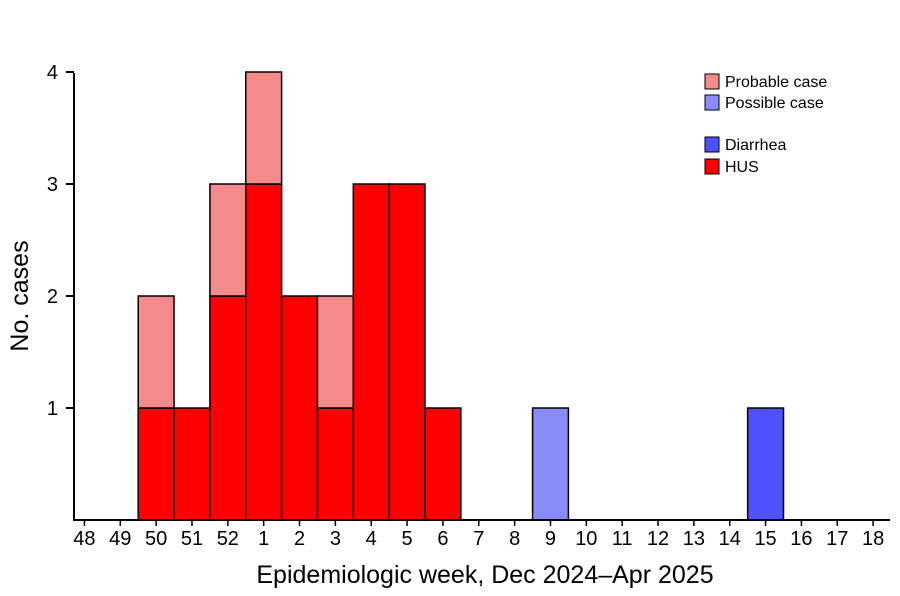  I want to click on y-ticks: 1 2 3 4, so click(60, 241).